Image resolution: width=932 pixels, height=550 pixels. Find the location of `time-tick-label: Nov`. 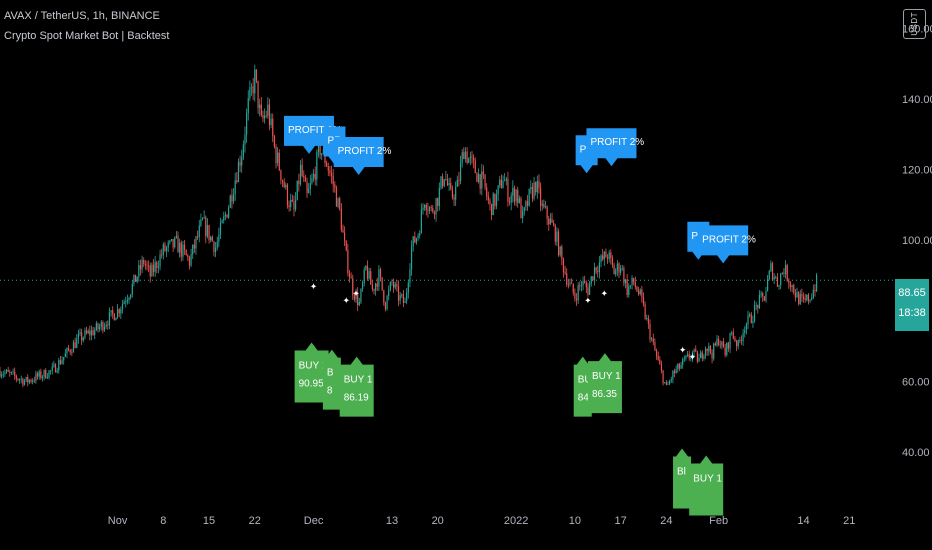

time-tick-label: Nov is located at coordinates (118, 521).